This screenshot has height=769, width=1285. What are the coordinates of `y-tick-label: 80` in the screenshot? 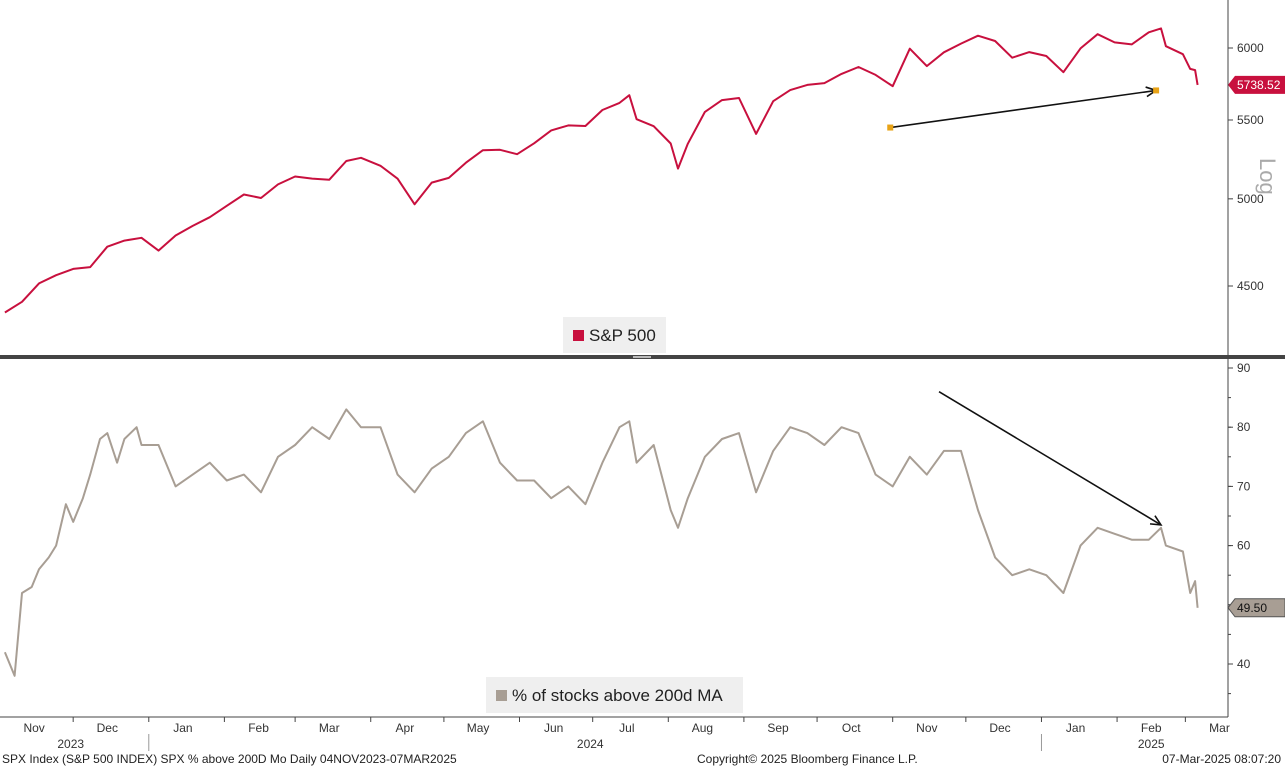 It's located at (1244, 427).